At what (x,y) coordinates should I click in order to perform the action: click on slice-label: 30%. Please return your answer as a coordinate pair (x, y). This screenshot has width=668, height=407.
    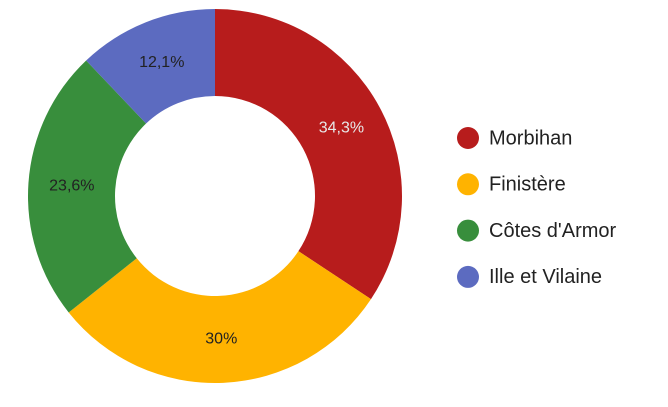
    Looking at the image, I should click on (221, 339).